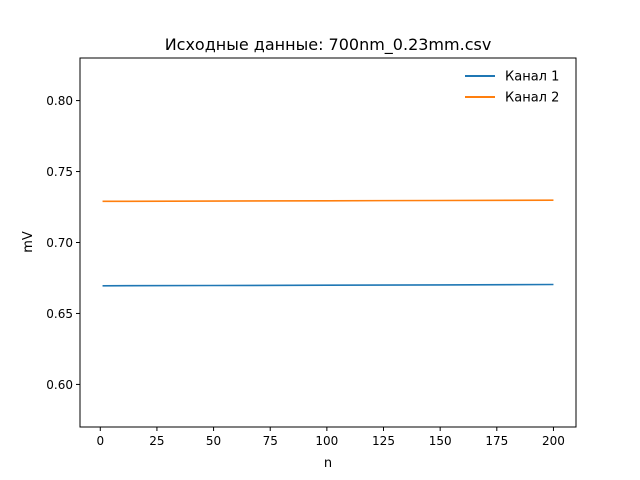 The image size is (640, 480). Describe the element at coordinates (100, 441) in the screenshot. I see `x-tick-label: 0` at that location.